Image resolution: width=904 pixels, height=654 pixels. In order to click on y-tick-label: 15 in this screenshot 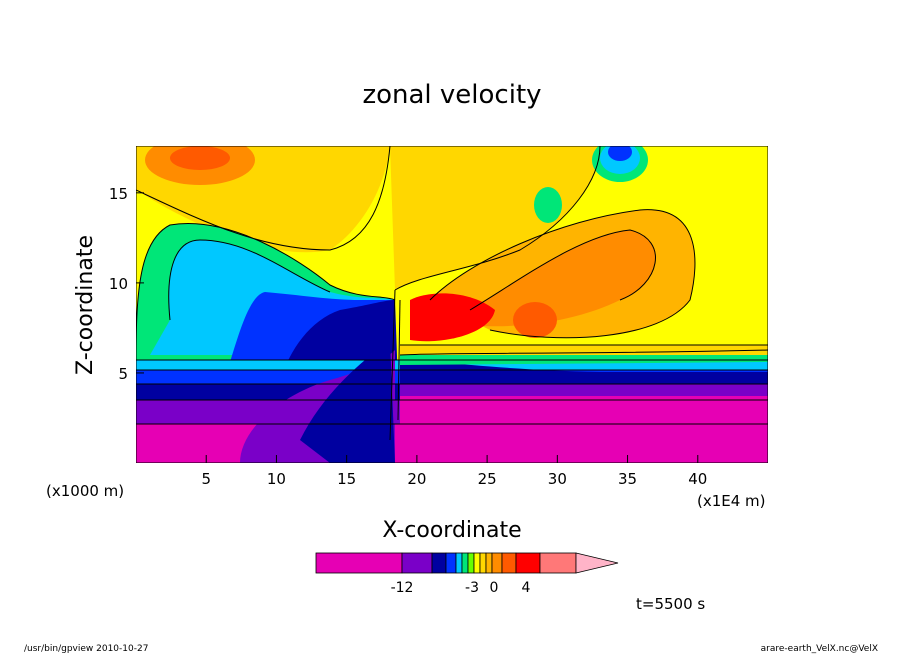, I will do `click(118, 194)`.